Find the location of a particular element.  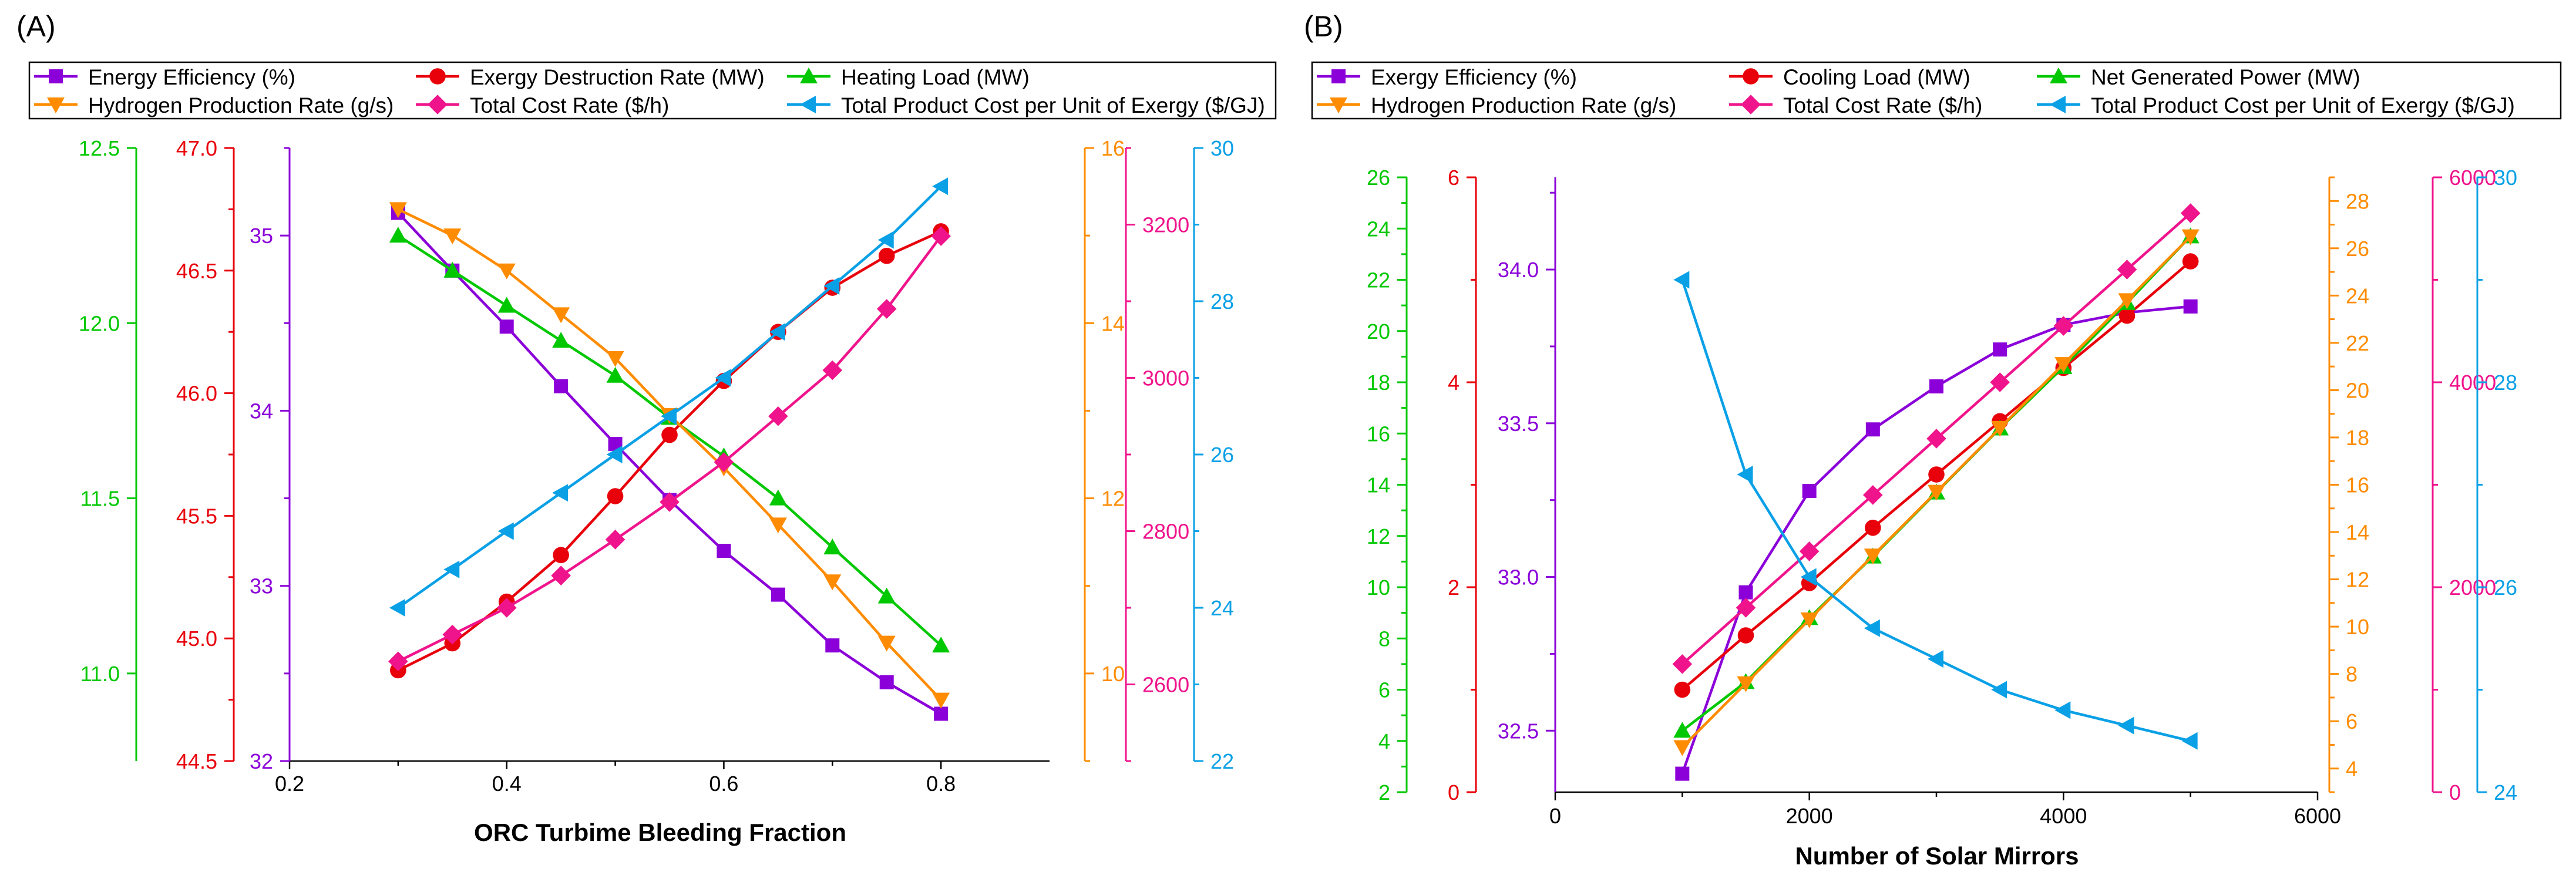

y-tick-label: 45.0 is located at coordinates (196, 639).